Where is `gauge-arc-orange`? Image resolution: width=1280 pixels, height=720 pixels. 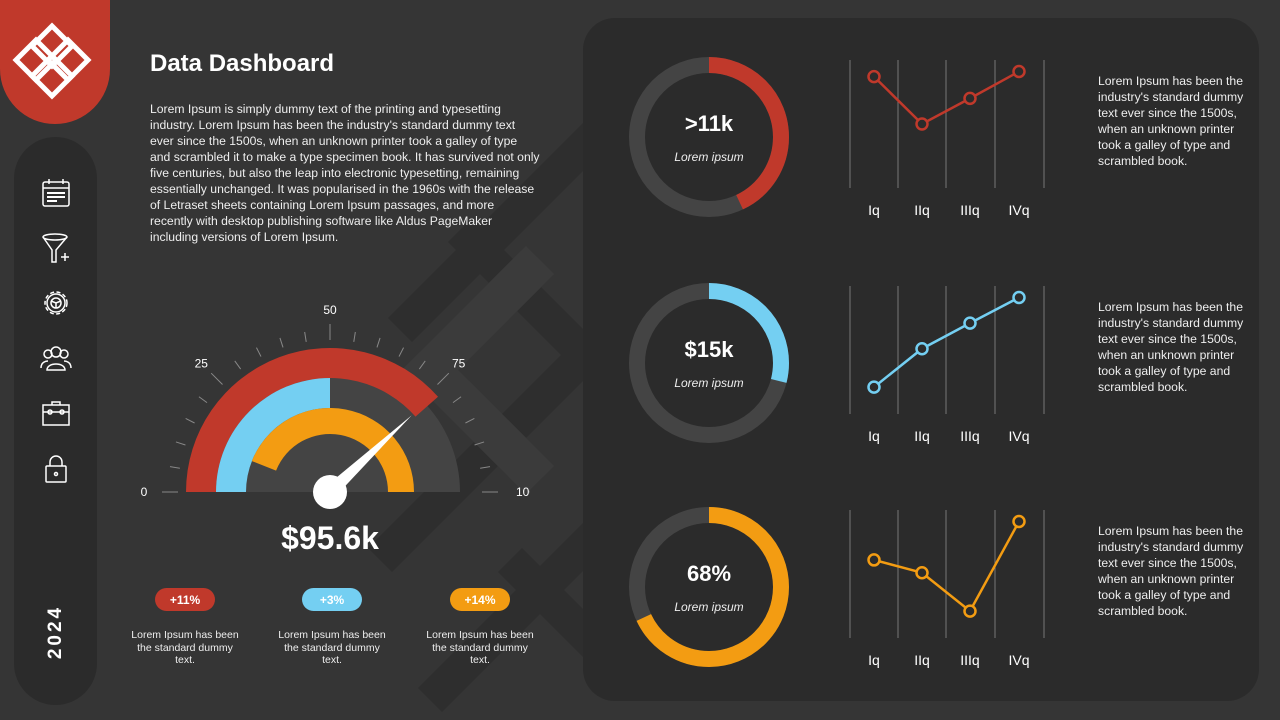 gauge-arc-orange is located at coordinates (332, 450).